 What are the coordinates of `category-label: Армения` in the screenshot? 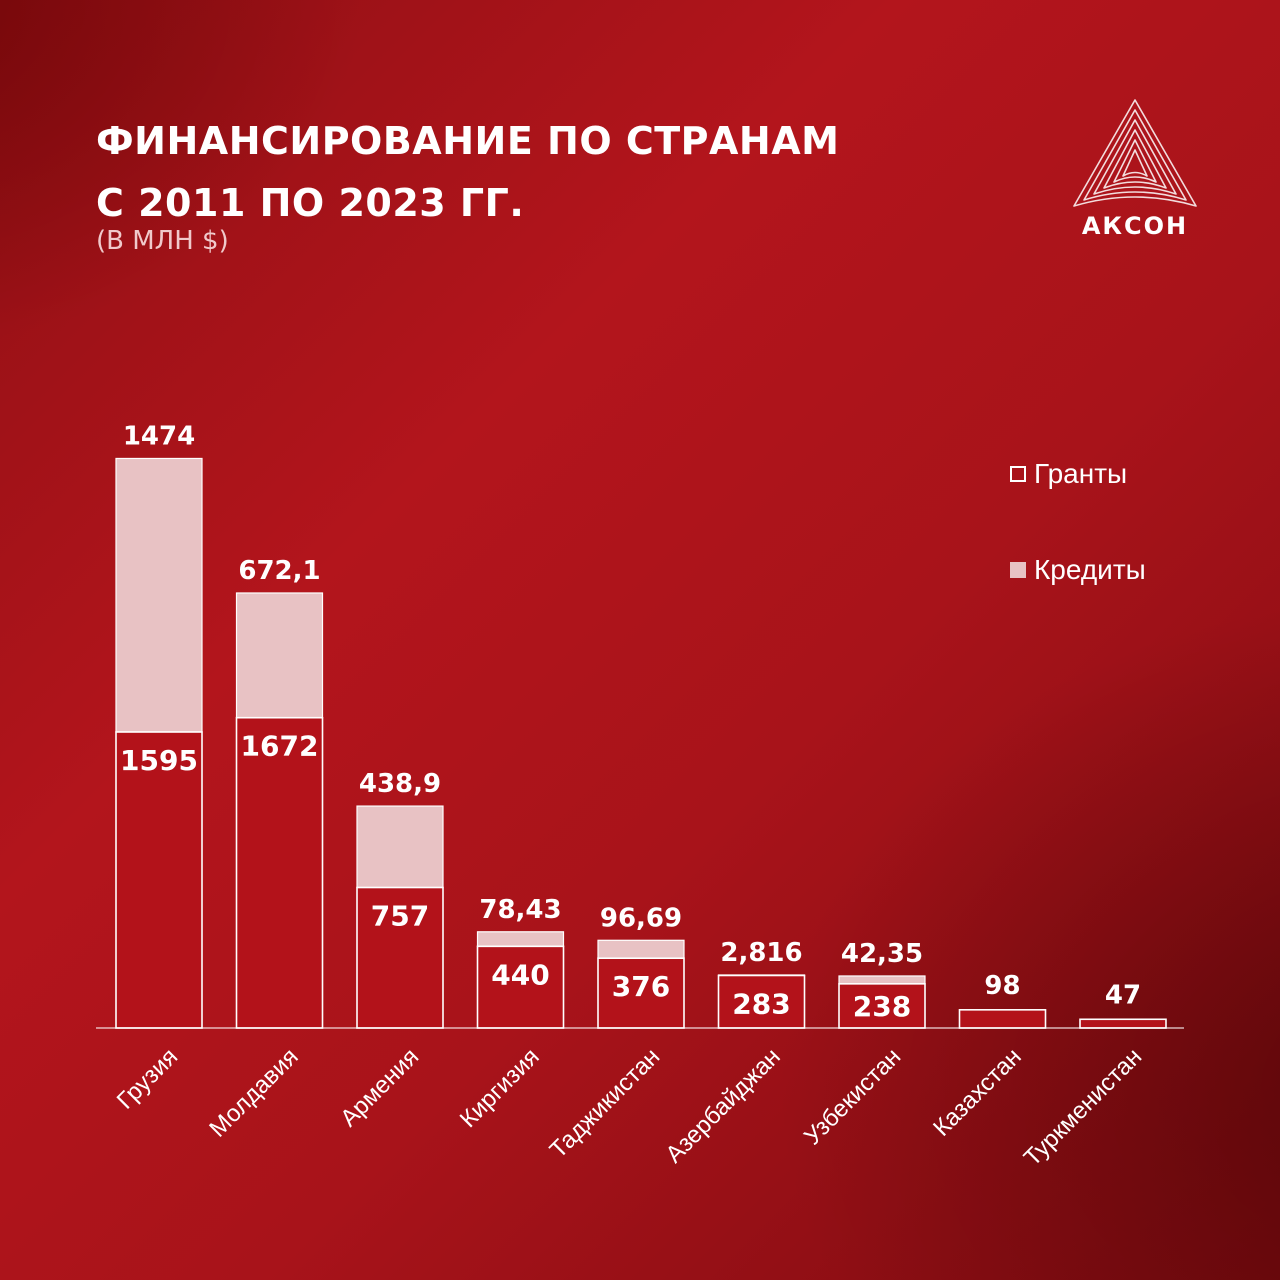 It's located at (379, 1087).